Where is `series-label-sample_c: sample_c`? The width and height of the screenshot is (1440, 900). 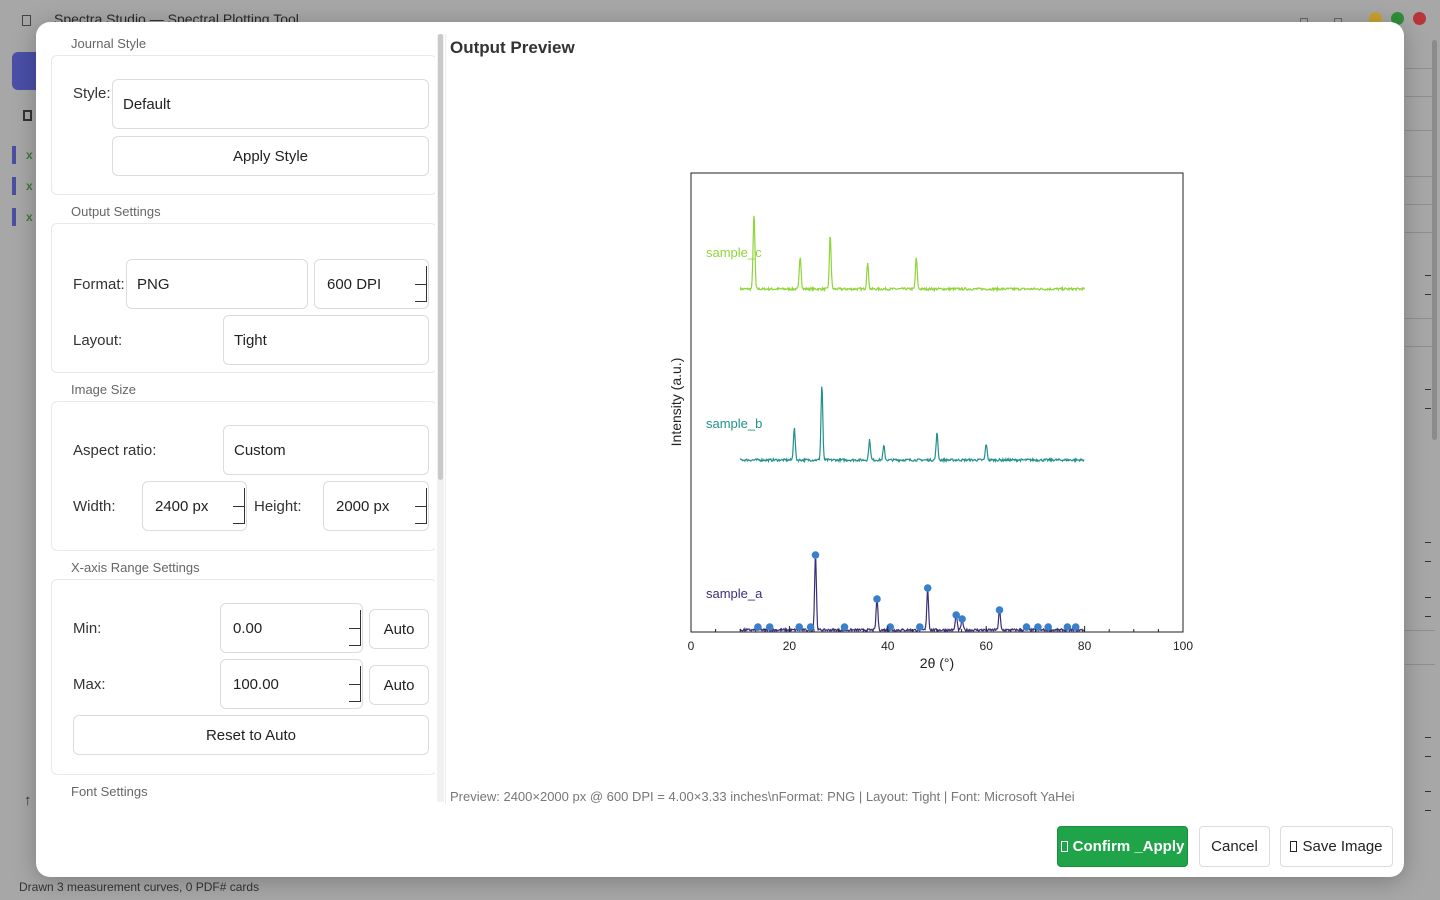
series-label-sample_c: sample_c is located at coordinates (734, 252).